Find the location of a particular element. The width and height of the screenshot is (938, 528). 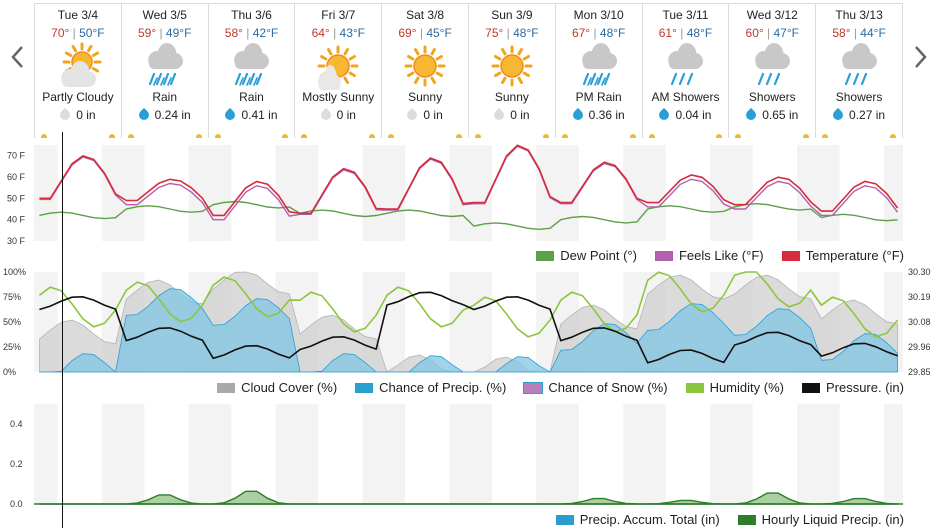

legend-item: Cloud Cover (%) is located at coordinates (277, 387).